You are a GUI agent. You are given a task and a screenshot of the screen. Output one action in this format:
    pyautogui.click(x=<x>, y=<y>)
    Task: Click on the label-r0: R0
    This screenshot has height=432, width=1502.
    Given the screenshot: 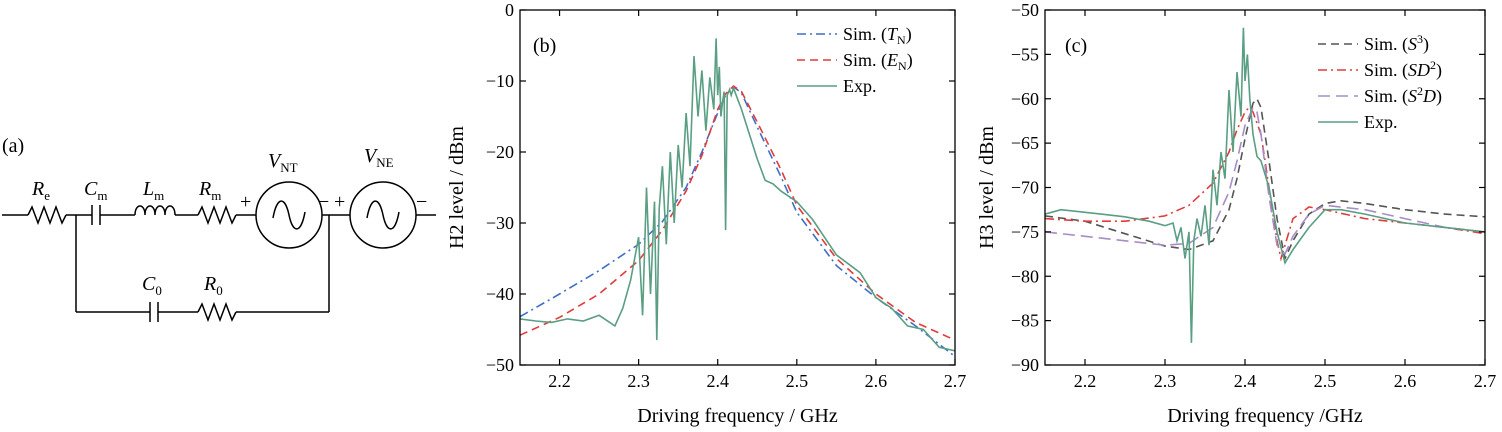 What is the action you would take?
    pyautogui.click(x=213, y=285)
    